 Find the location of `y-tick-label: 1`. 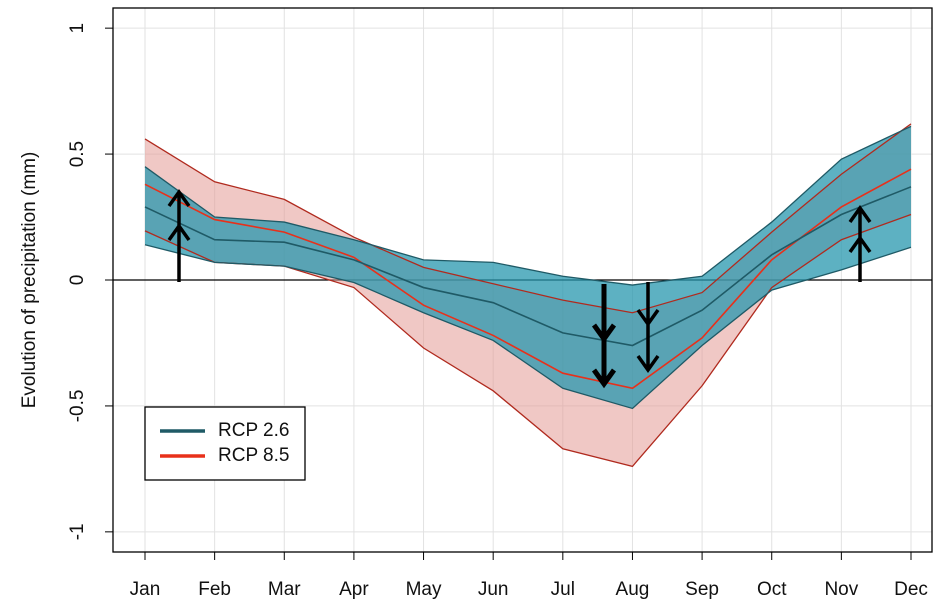

y-tick-label: 1 is located at coordinates (77, 28).